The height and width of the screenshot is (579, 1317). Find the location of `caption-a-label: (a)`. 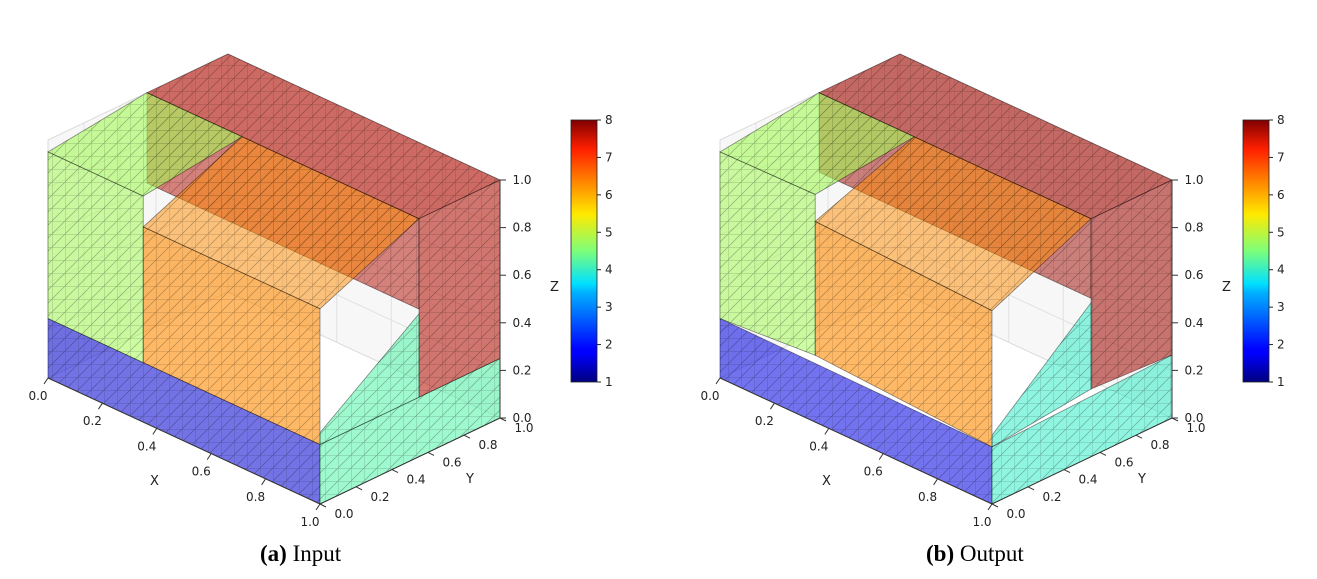

caption-a-label: (a) is located at coordinates (273, 553).